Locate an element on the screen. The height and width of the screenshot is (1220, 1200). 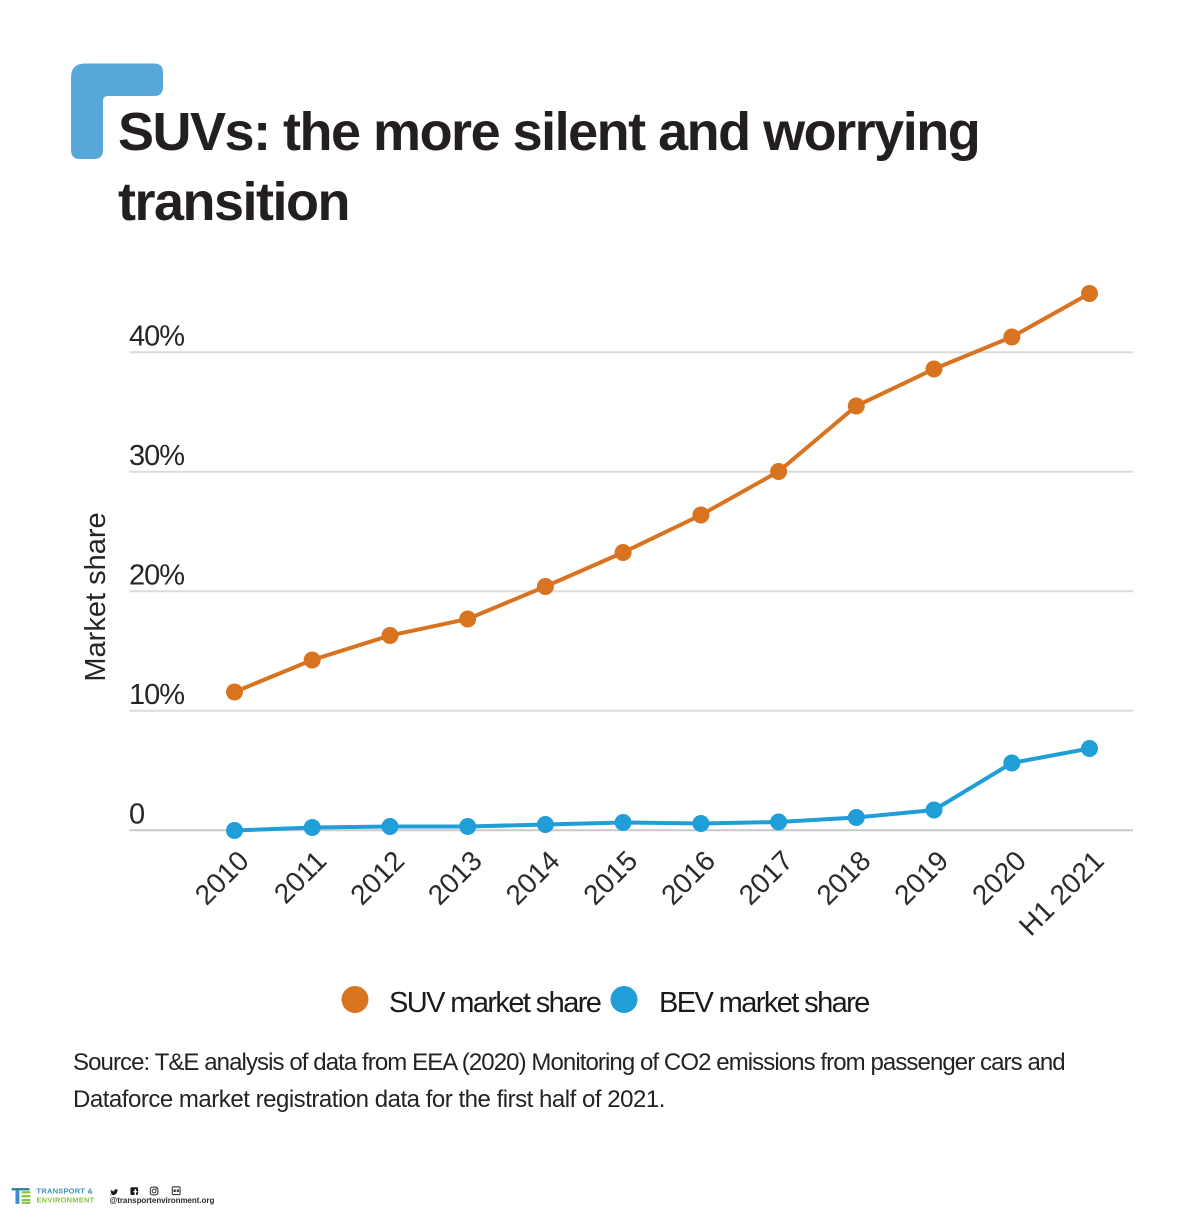
svg-text: 2013 is located at coordinates (455, 878).